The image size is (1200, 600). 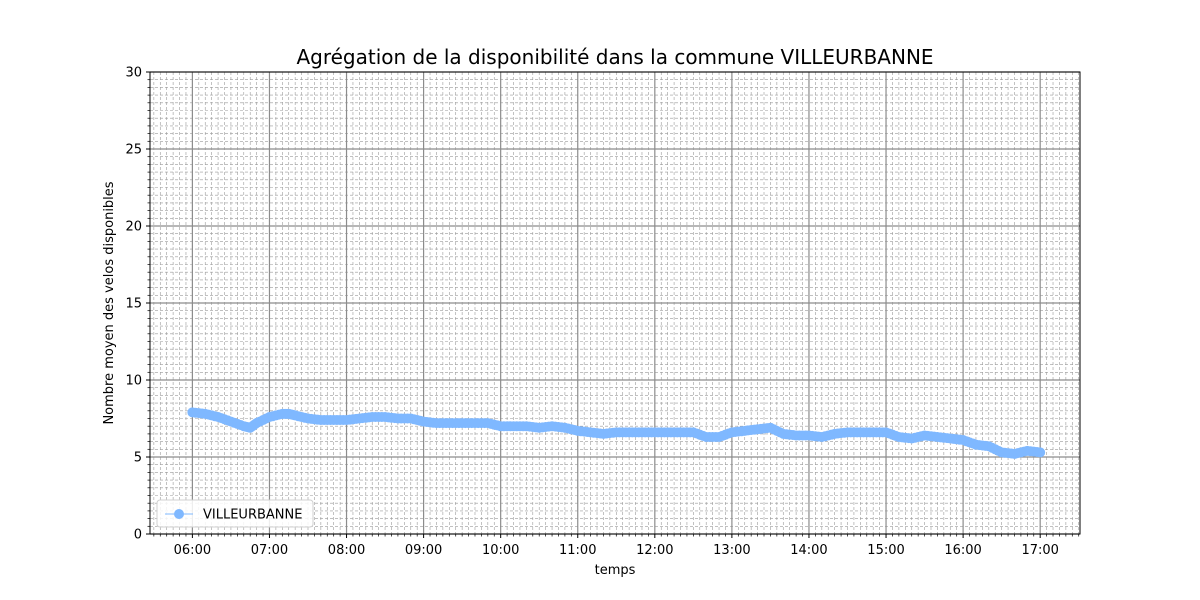 I want to click on legend: VILLEURBANNE, so click(x=235, y=513).